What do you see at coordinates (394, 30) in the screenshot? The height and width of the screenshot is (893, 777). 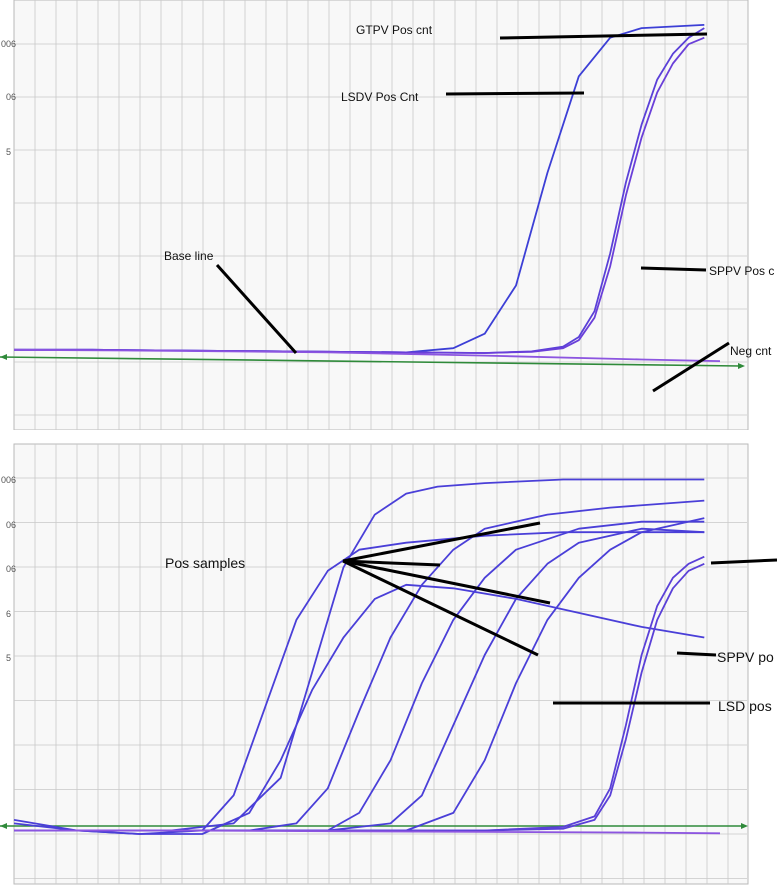 I see `annotation-gtpv: GTPV Pos cnt` at bounding box center [394, 30].